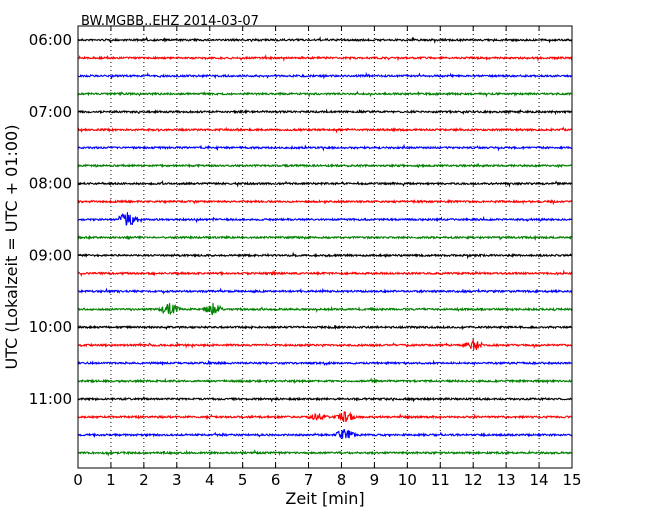 Image resolution: width=650 pixels, height=520 pixels. I want to click on x-tick-label: 4, so click(210, 480).